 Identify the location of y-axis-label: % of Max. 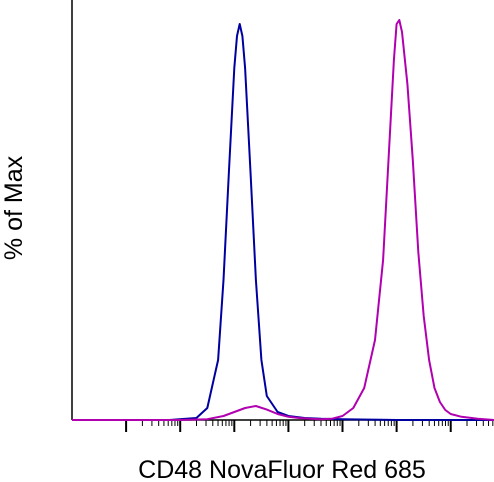
(14, 207).